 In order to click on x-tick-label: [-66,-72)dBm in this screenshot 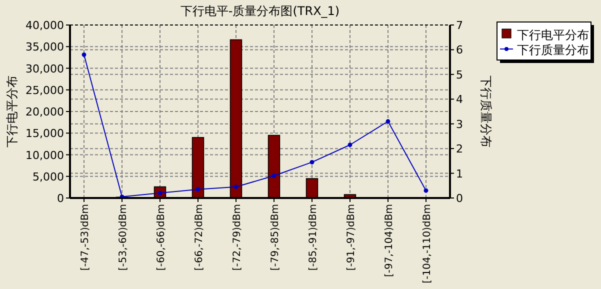, I will do `click(199, 237)`.